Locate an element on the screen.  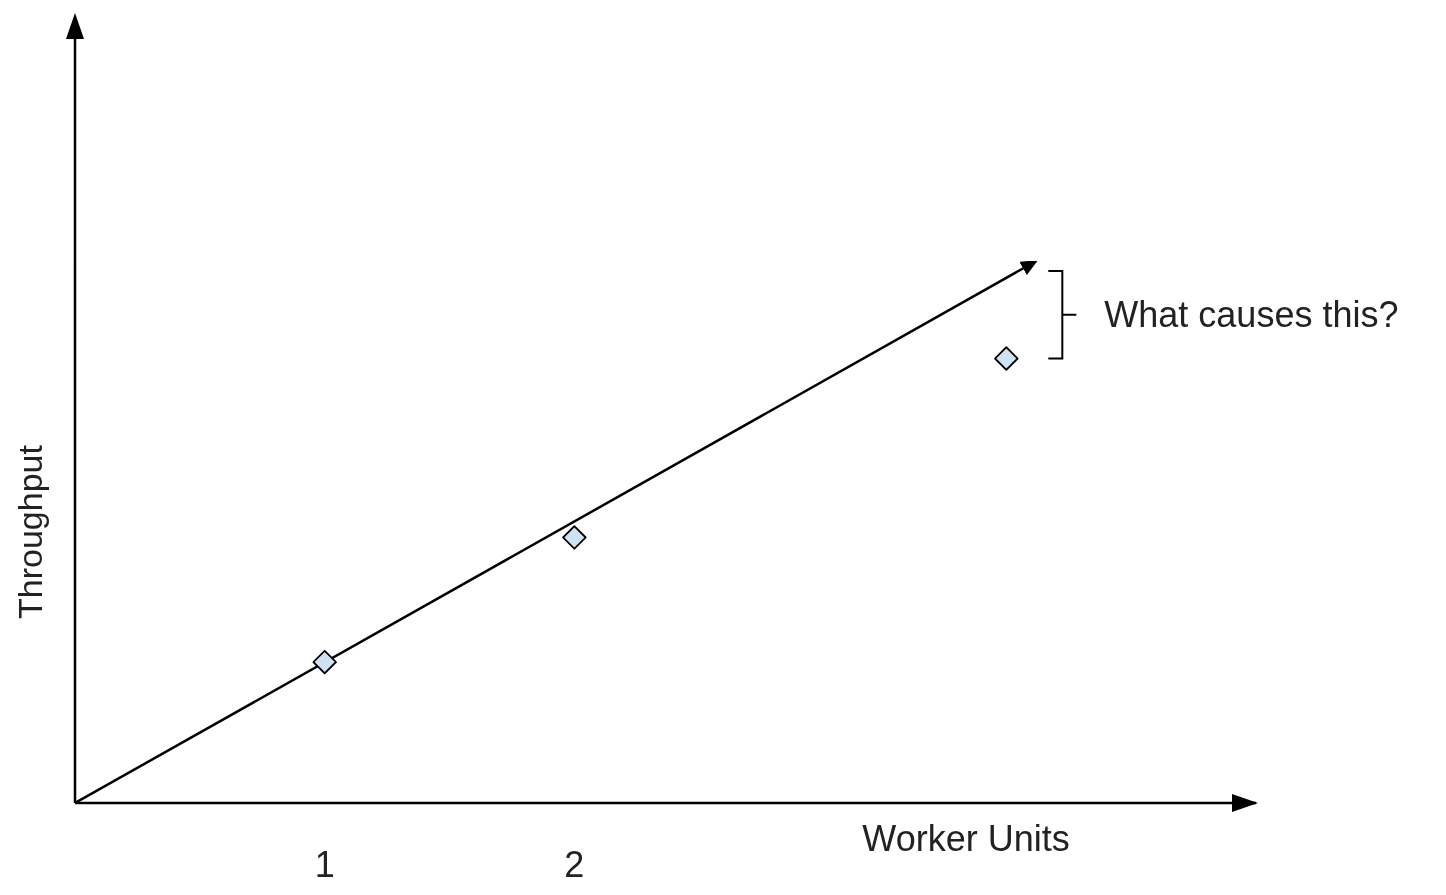
x-axis-title: Worker Units is located at coordinates (966, 838).